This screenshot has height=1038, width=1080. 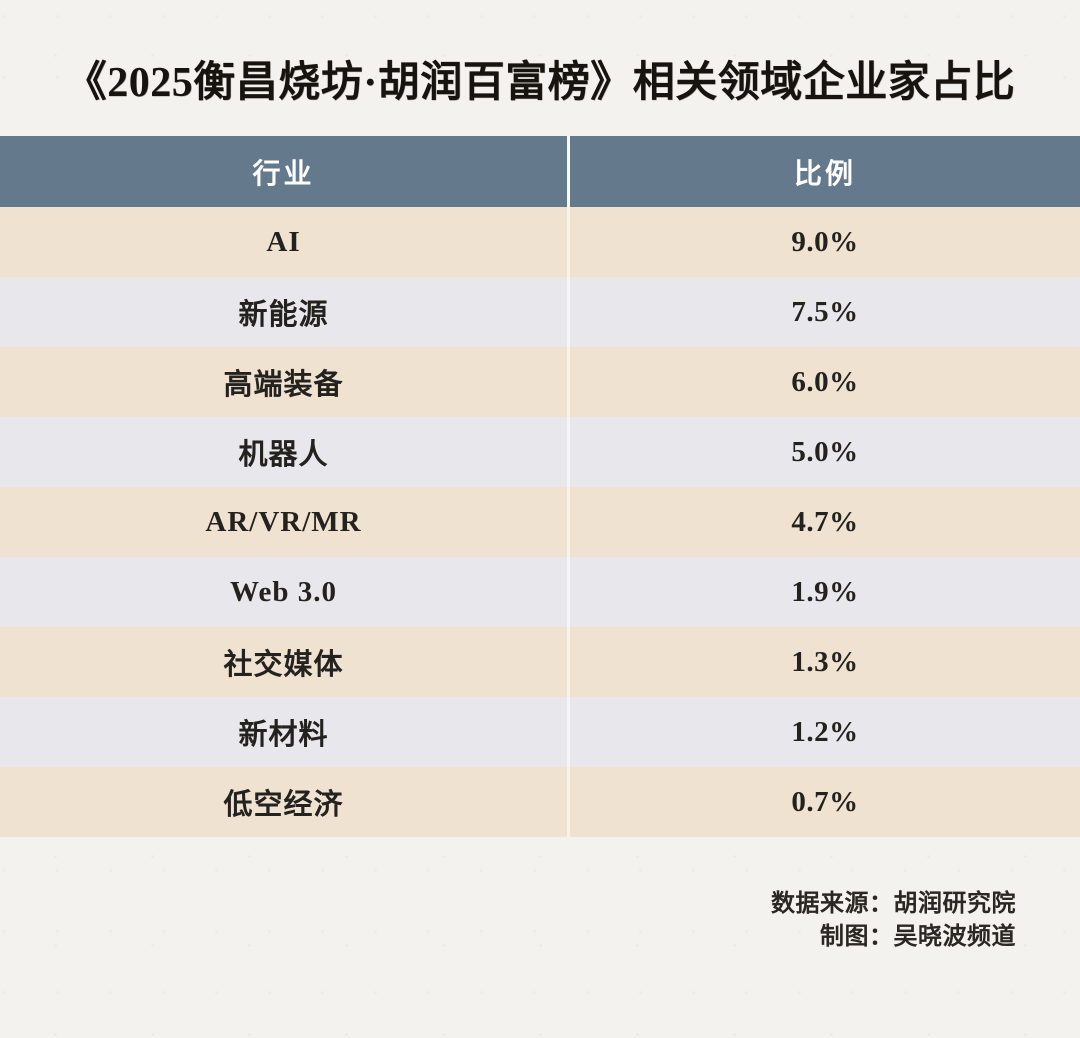 I want to click on table-header-row: 行业 比例, so click(x=540, y=171).